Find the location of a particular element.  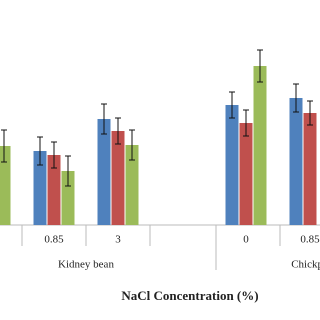

x-tick-label: 3 is located at coordinates (118, 240).